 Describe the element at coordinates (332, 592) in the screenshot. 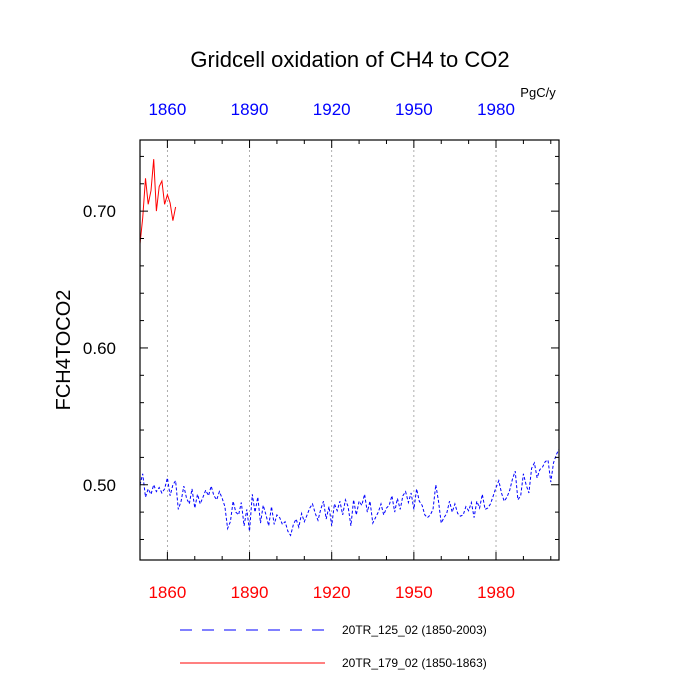

I see `x-tick-label-bottom-1920: 1920` at that location.